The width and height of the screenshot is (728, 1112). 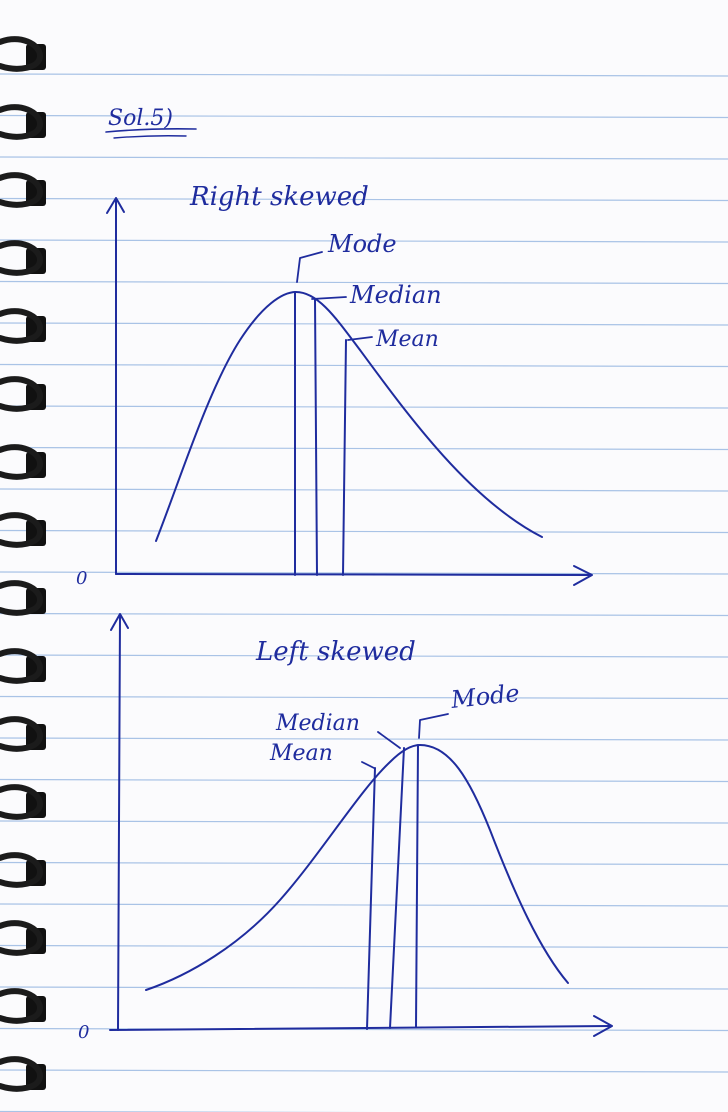 What do you see at coordinates (317, 723) in the screenshot?
I see `median-label-bottom: Median` at bounding box center [317, 723].